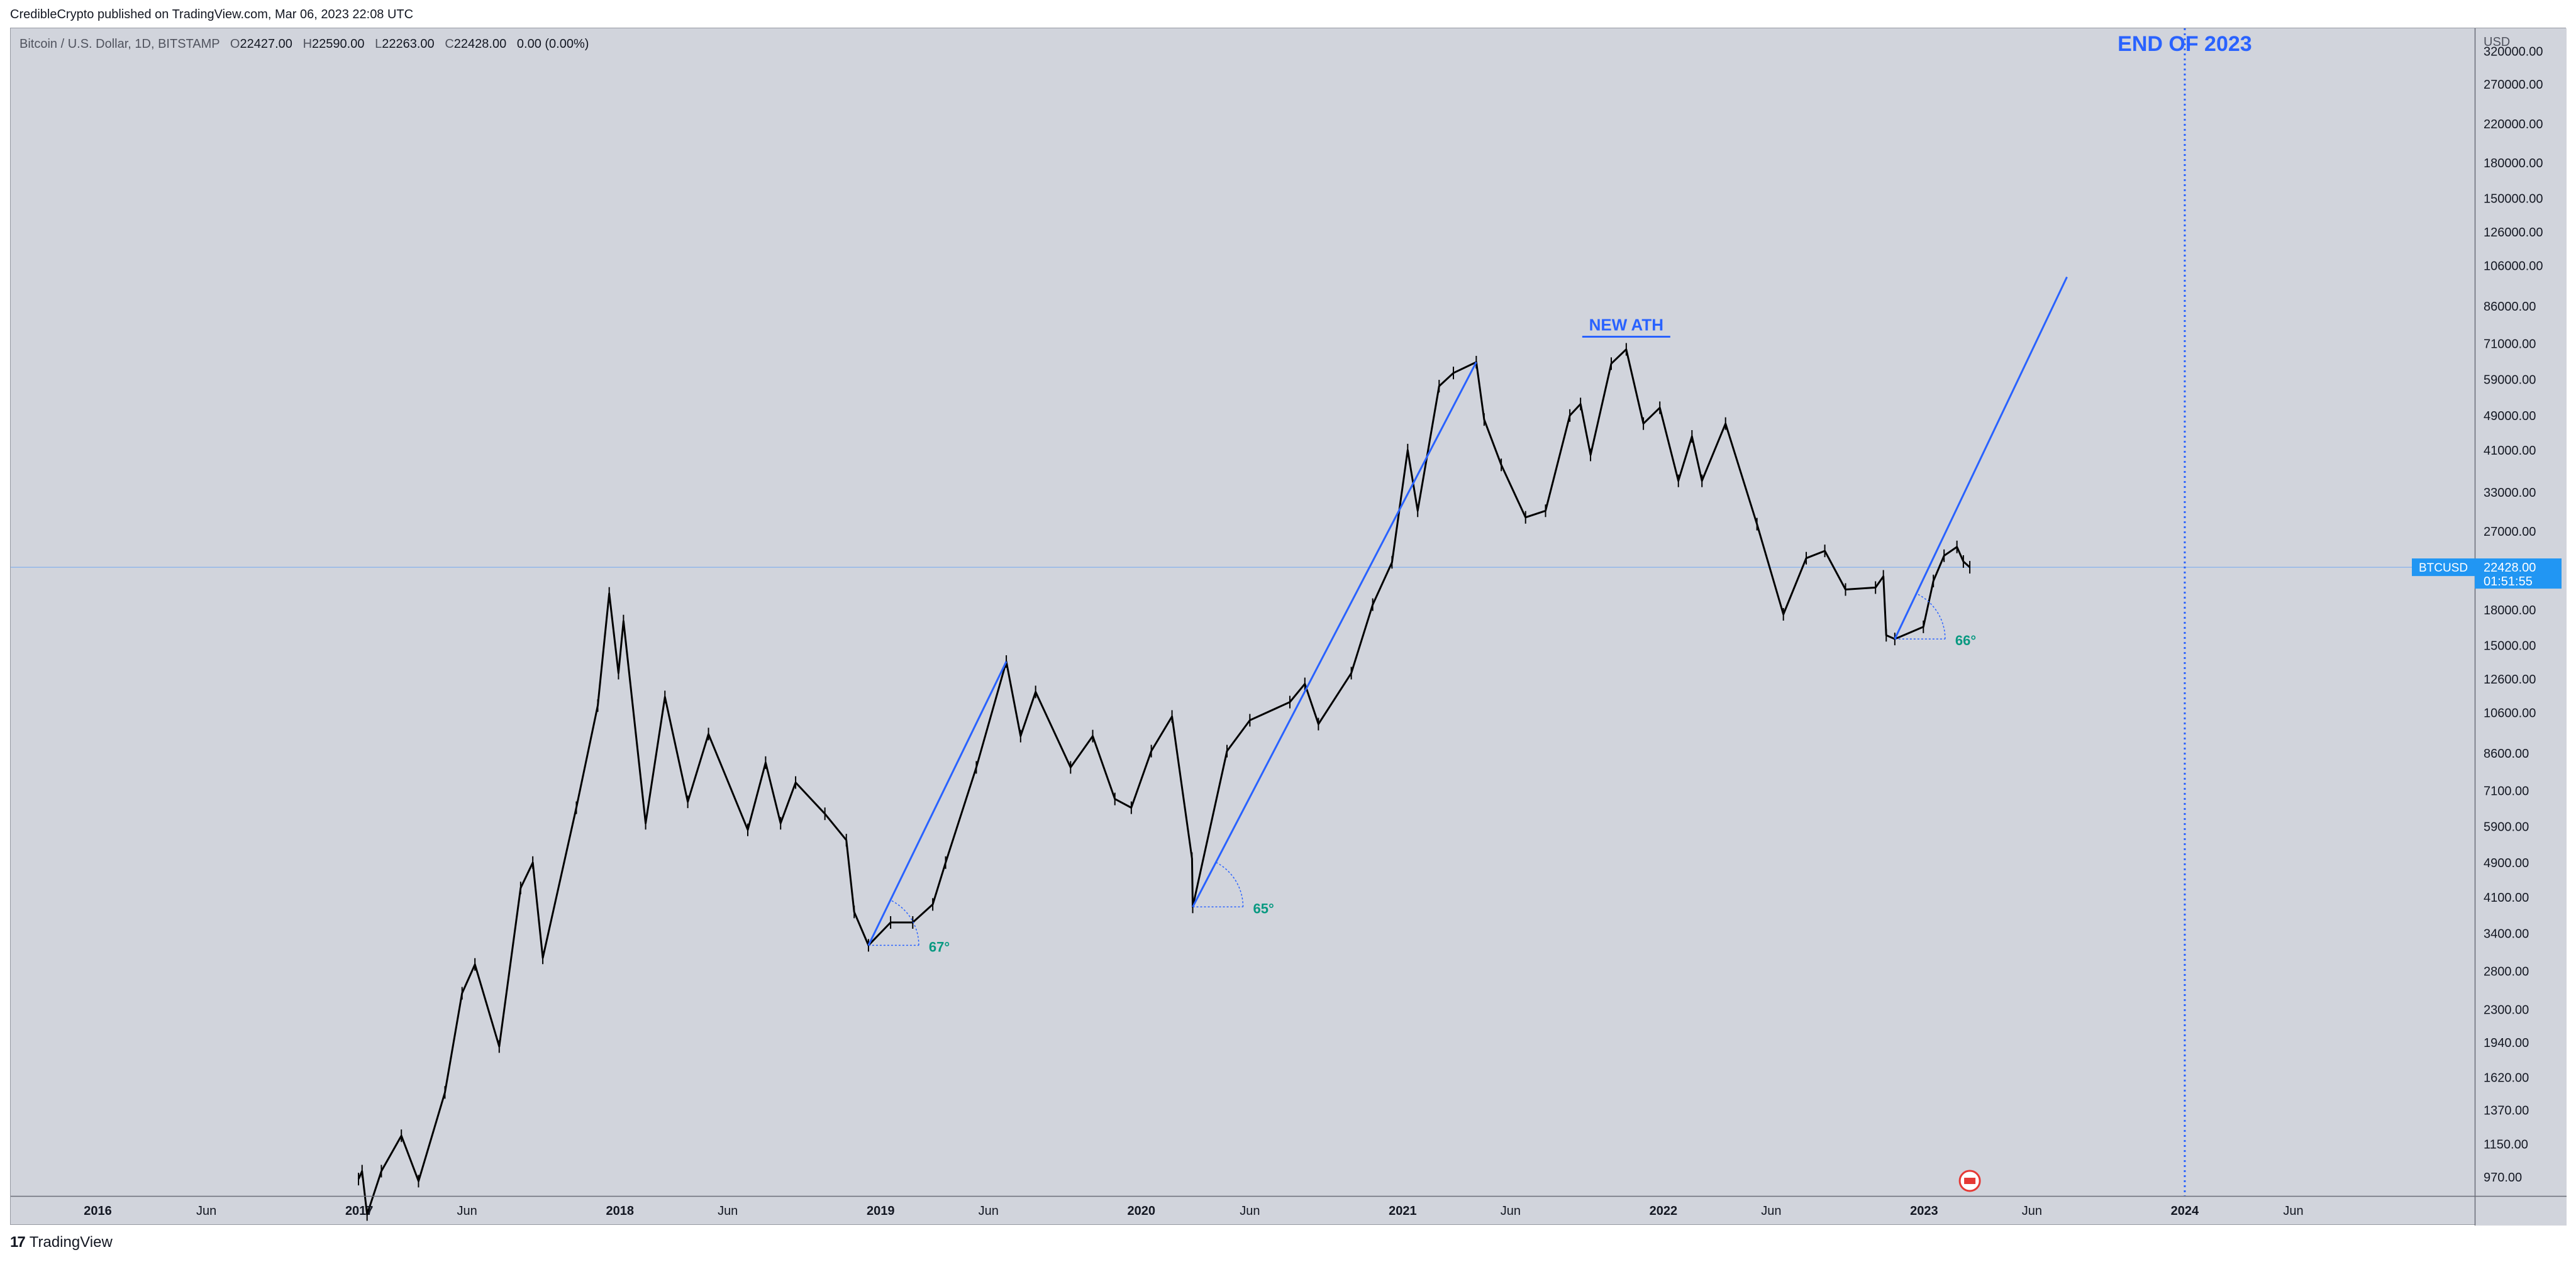  What do you see at coordinates (1924, 1211) in the screenshot?
I see `time-tick-label: 2023` at bounding box center [1924, 1211].